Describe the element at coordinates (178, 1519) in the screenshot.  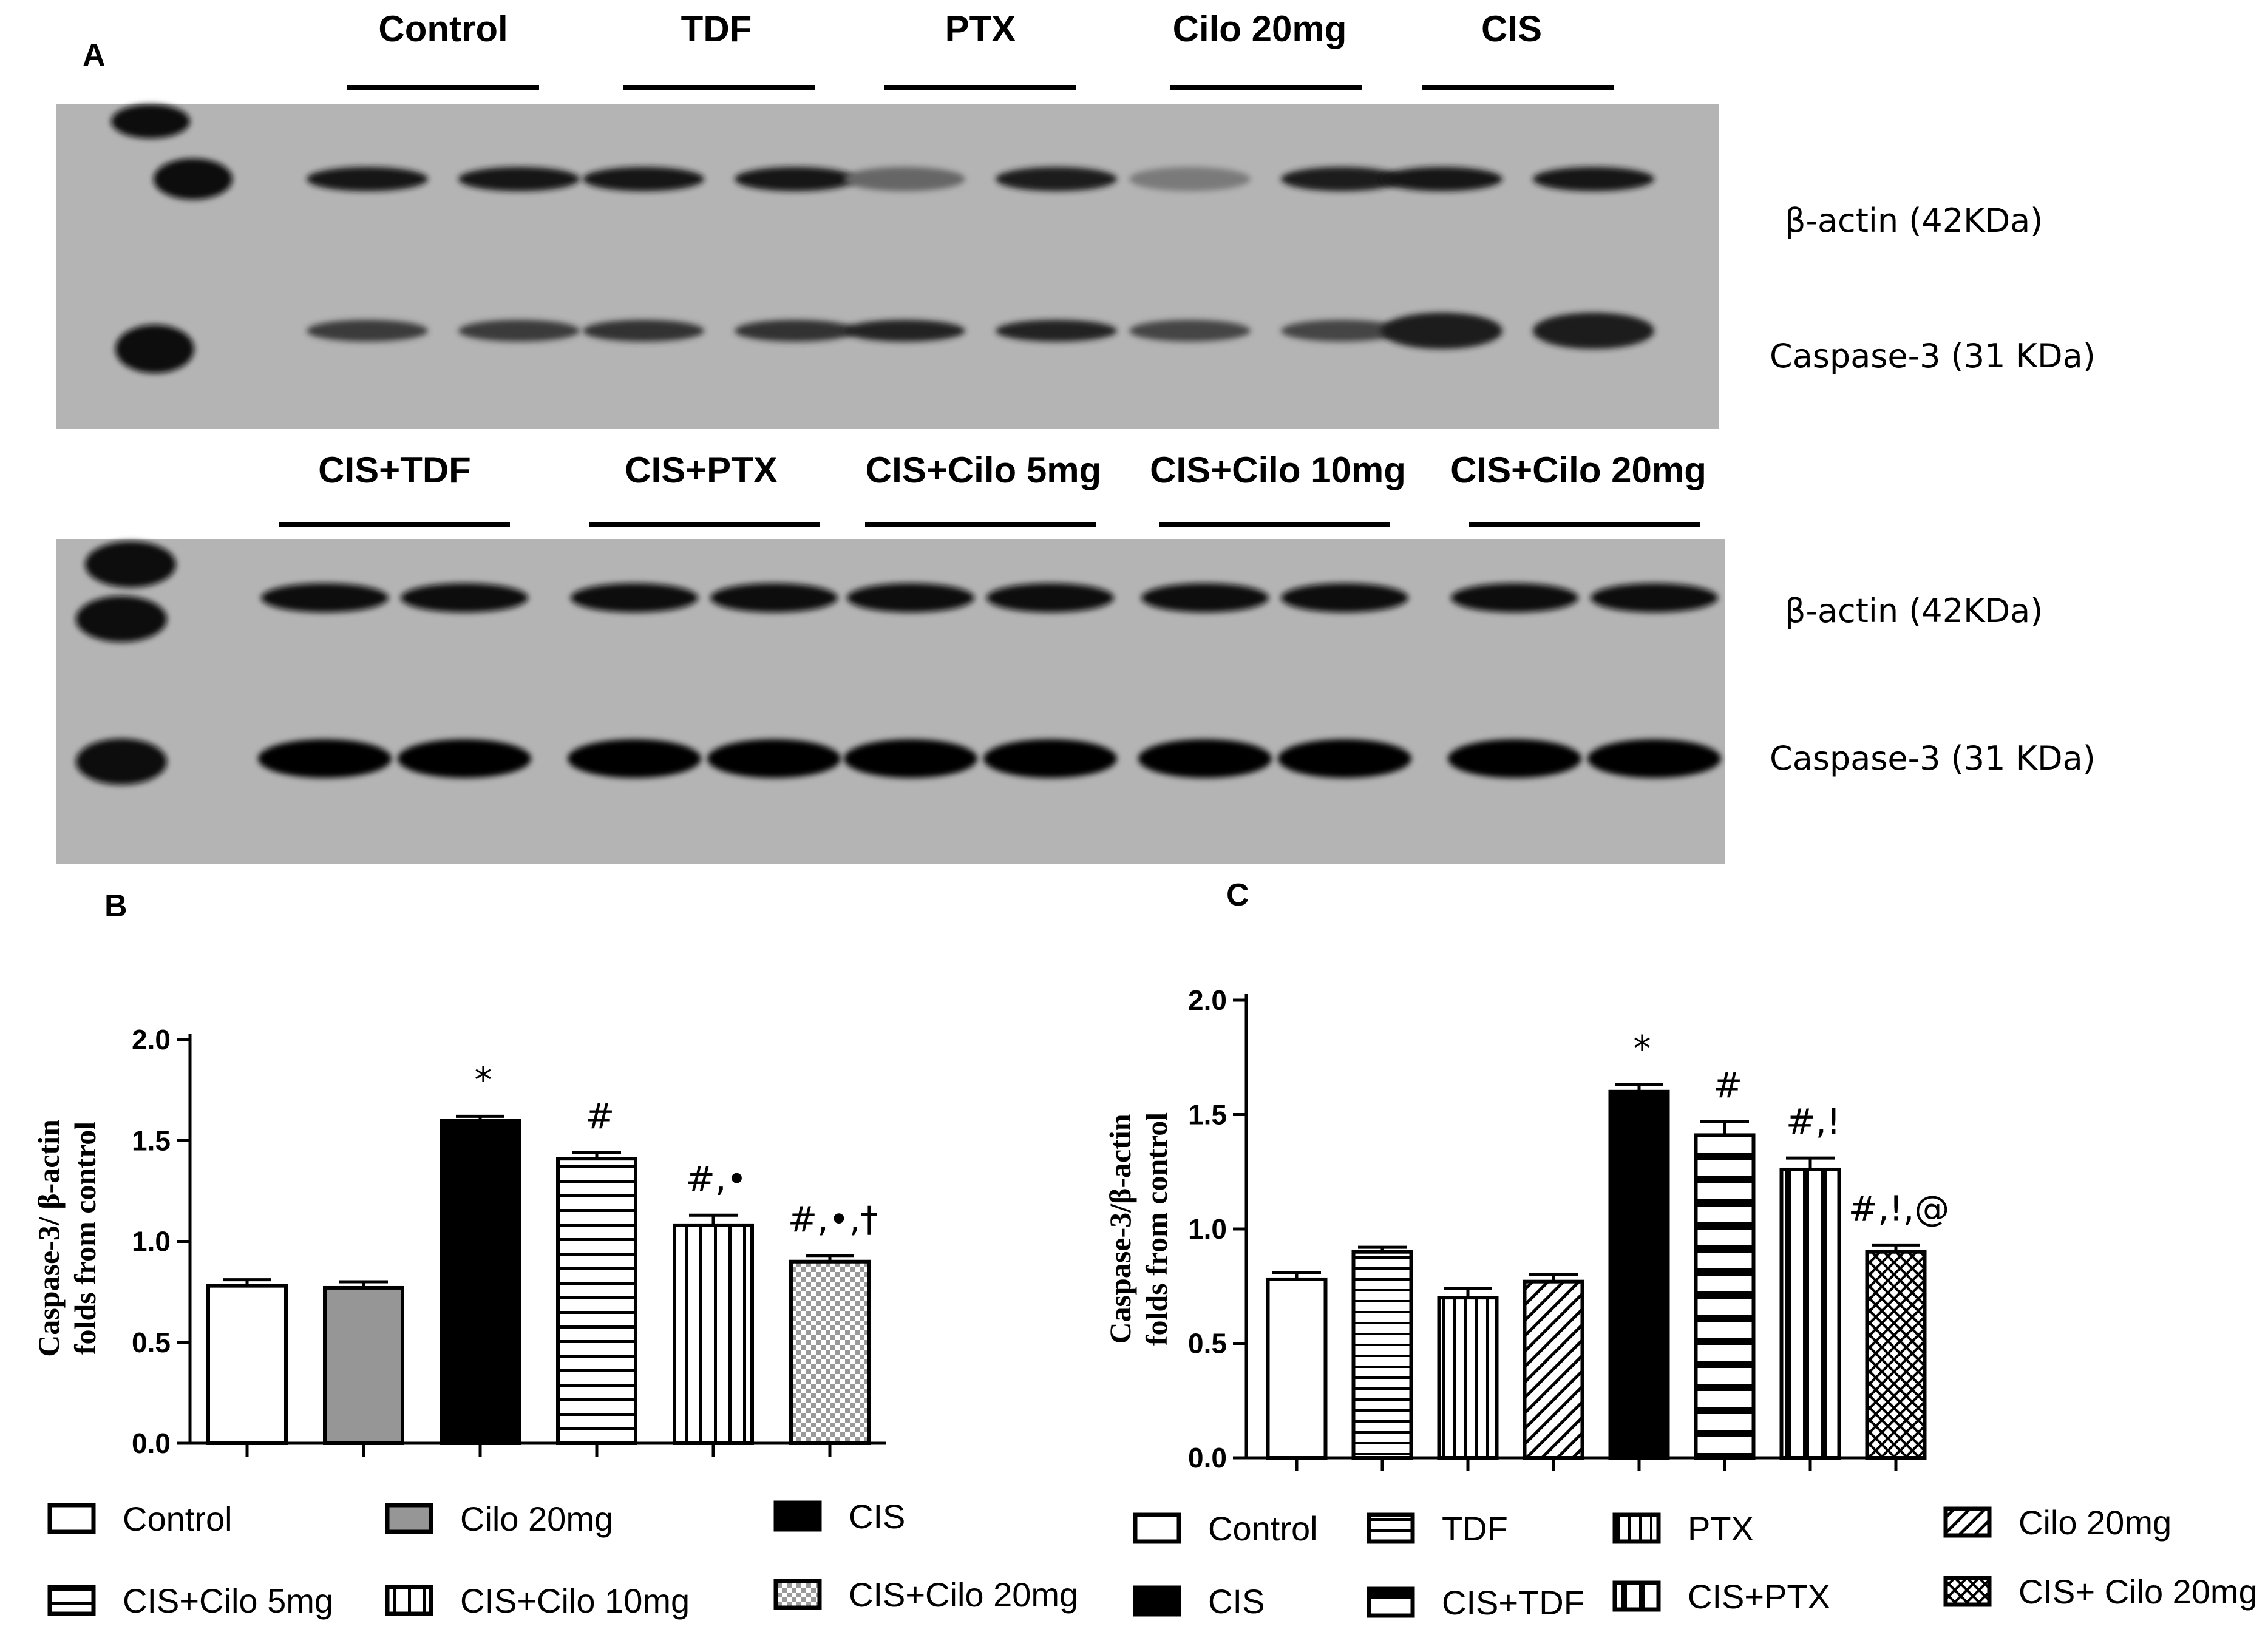
I see `legend-label-0: Control` at that location.